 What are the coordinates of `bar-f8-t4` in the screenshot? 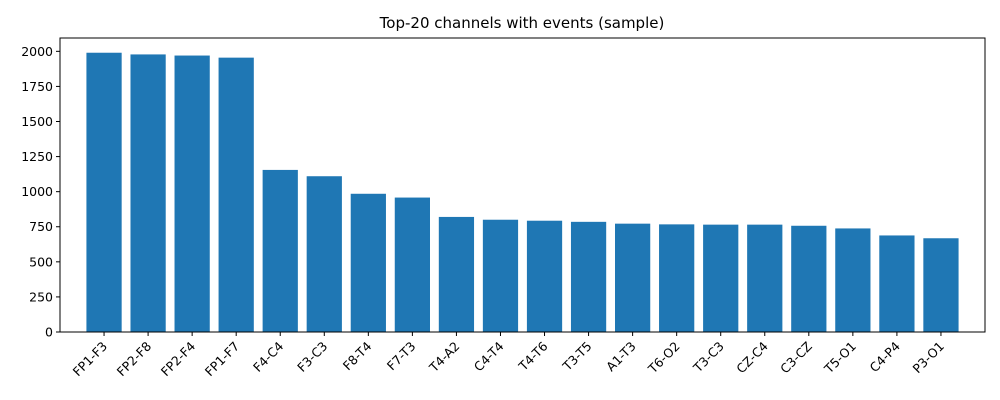 It's located at (368, 262).